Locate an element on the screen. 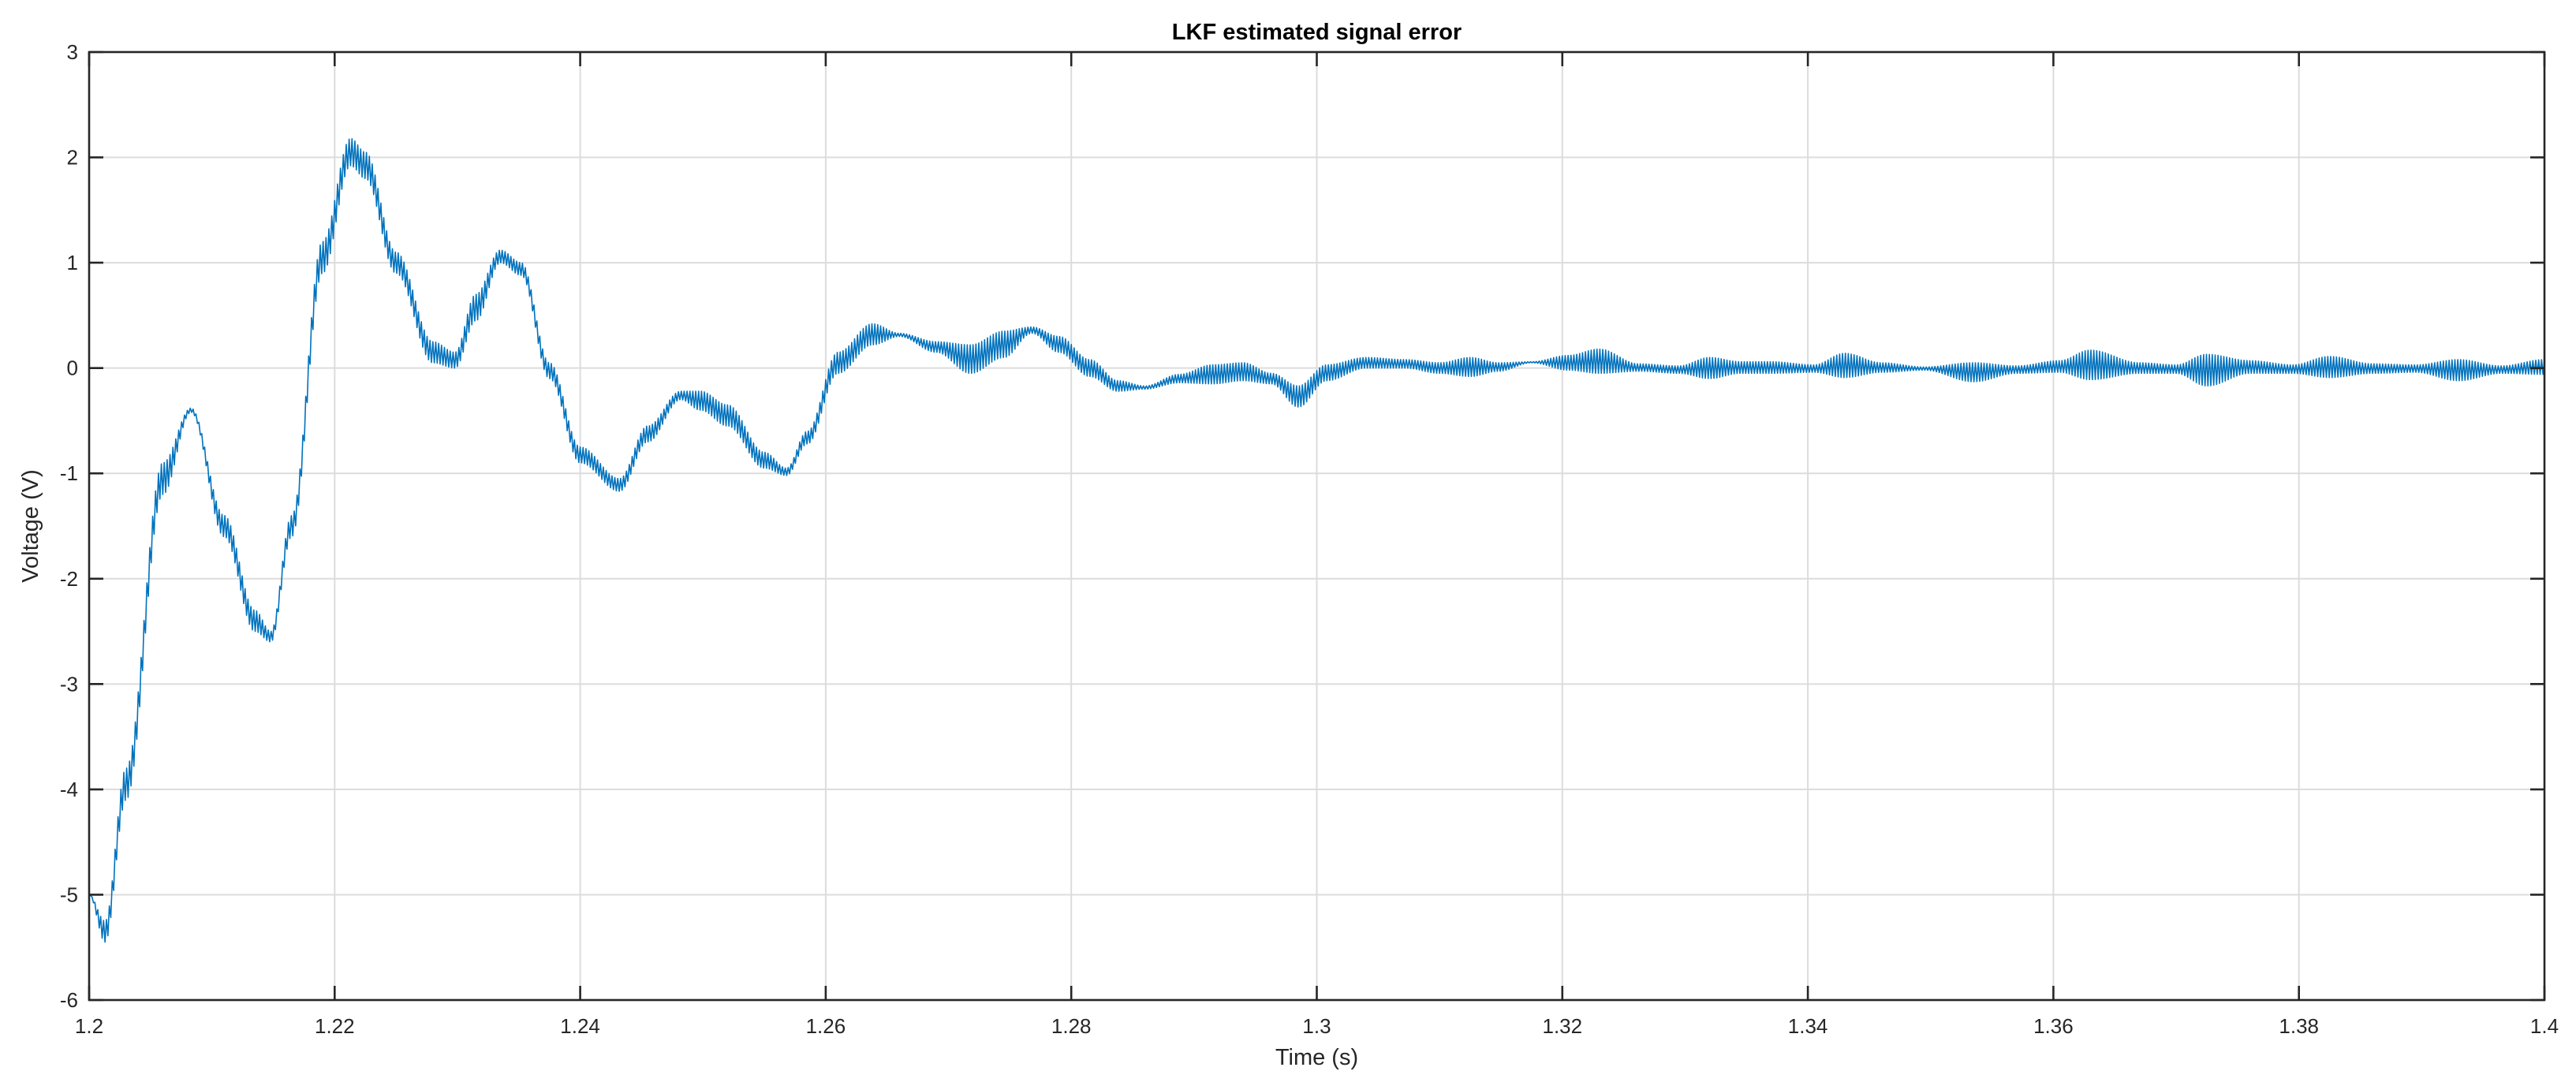 The width and height of the screenshot is (2576, 1086). x-tick-label: 1.36 is located at coordinates (2053, 1026).